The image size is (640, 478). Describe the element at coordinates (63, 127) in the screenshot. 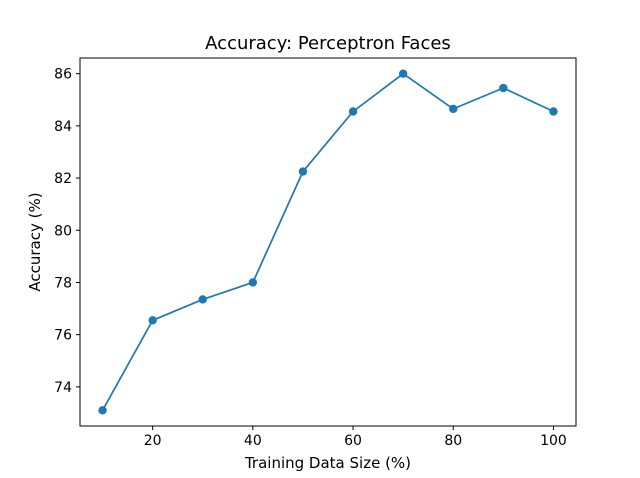

I see `y-tick-label: 84` at that location.